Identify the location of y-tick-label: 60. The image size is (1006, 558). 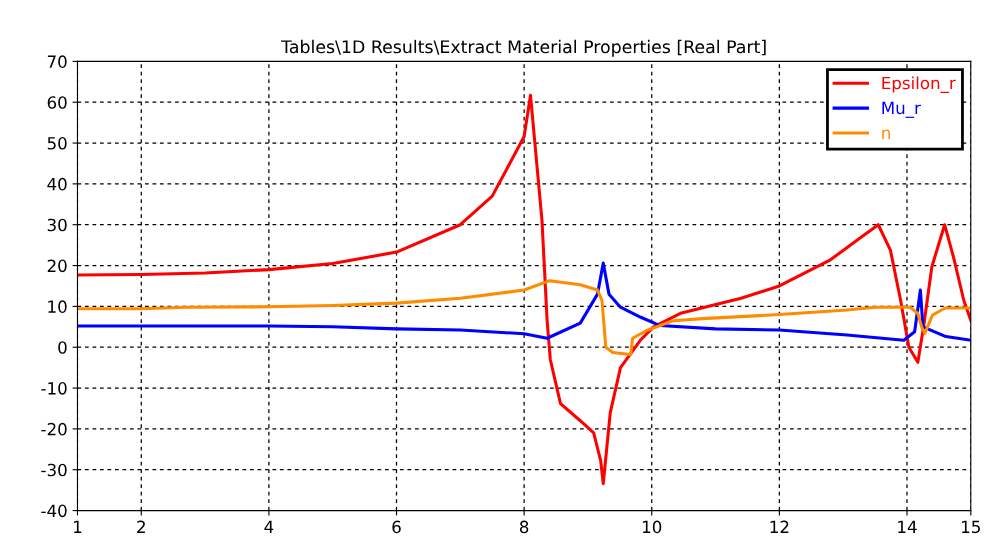
(57, 102).